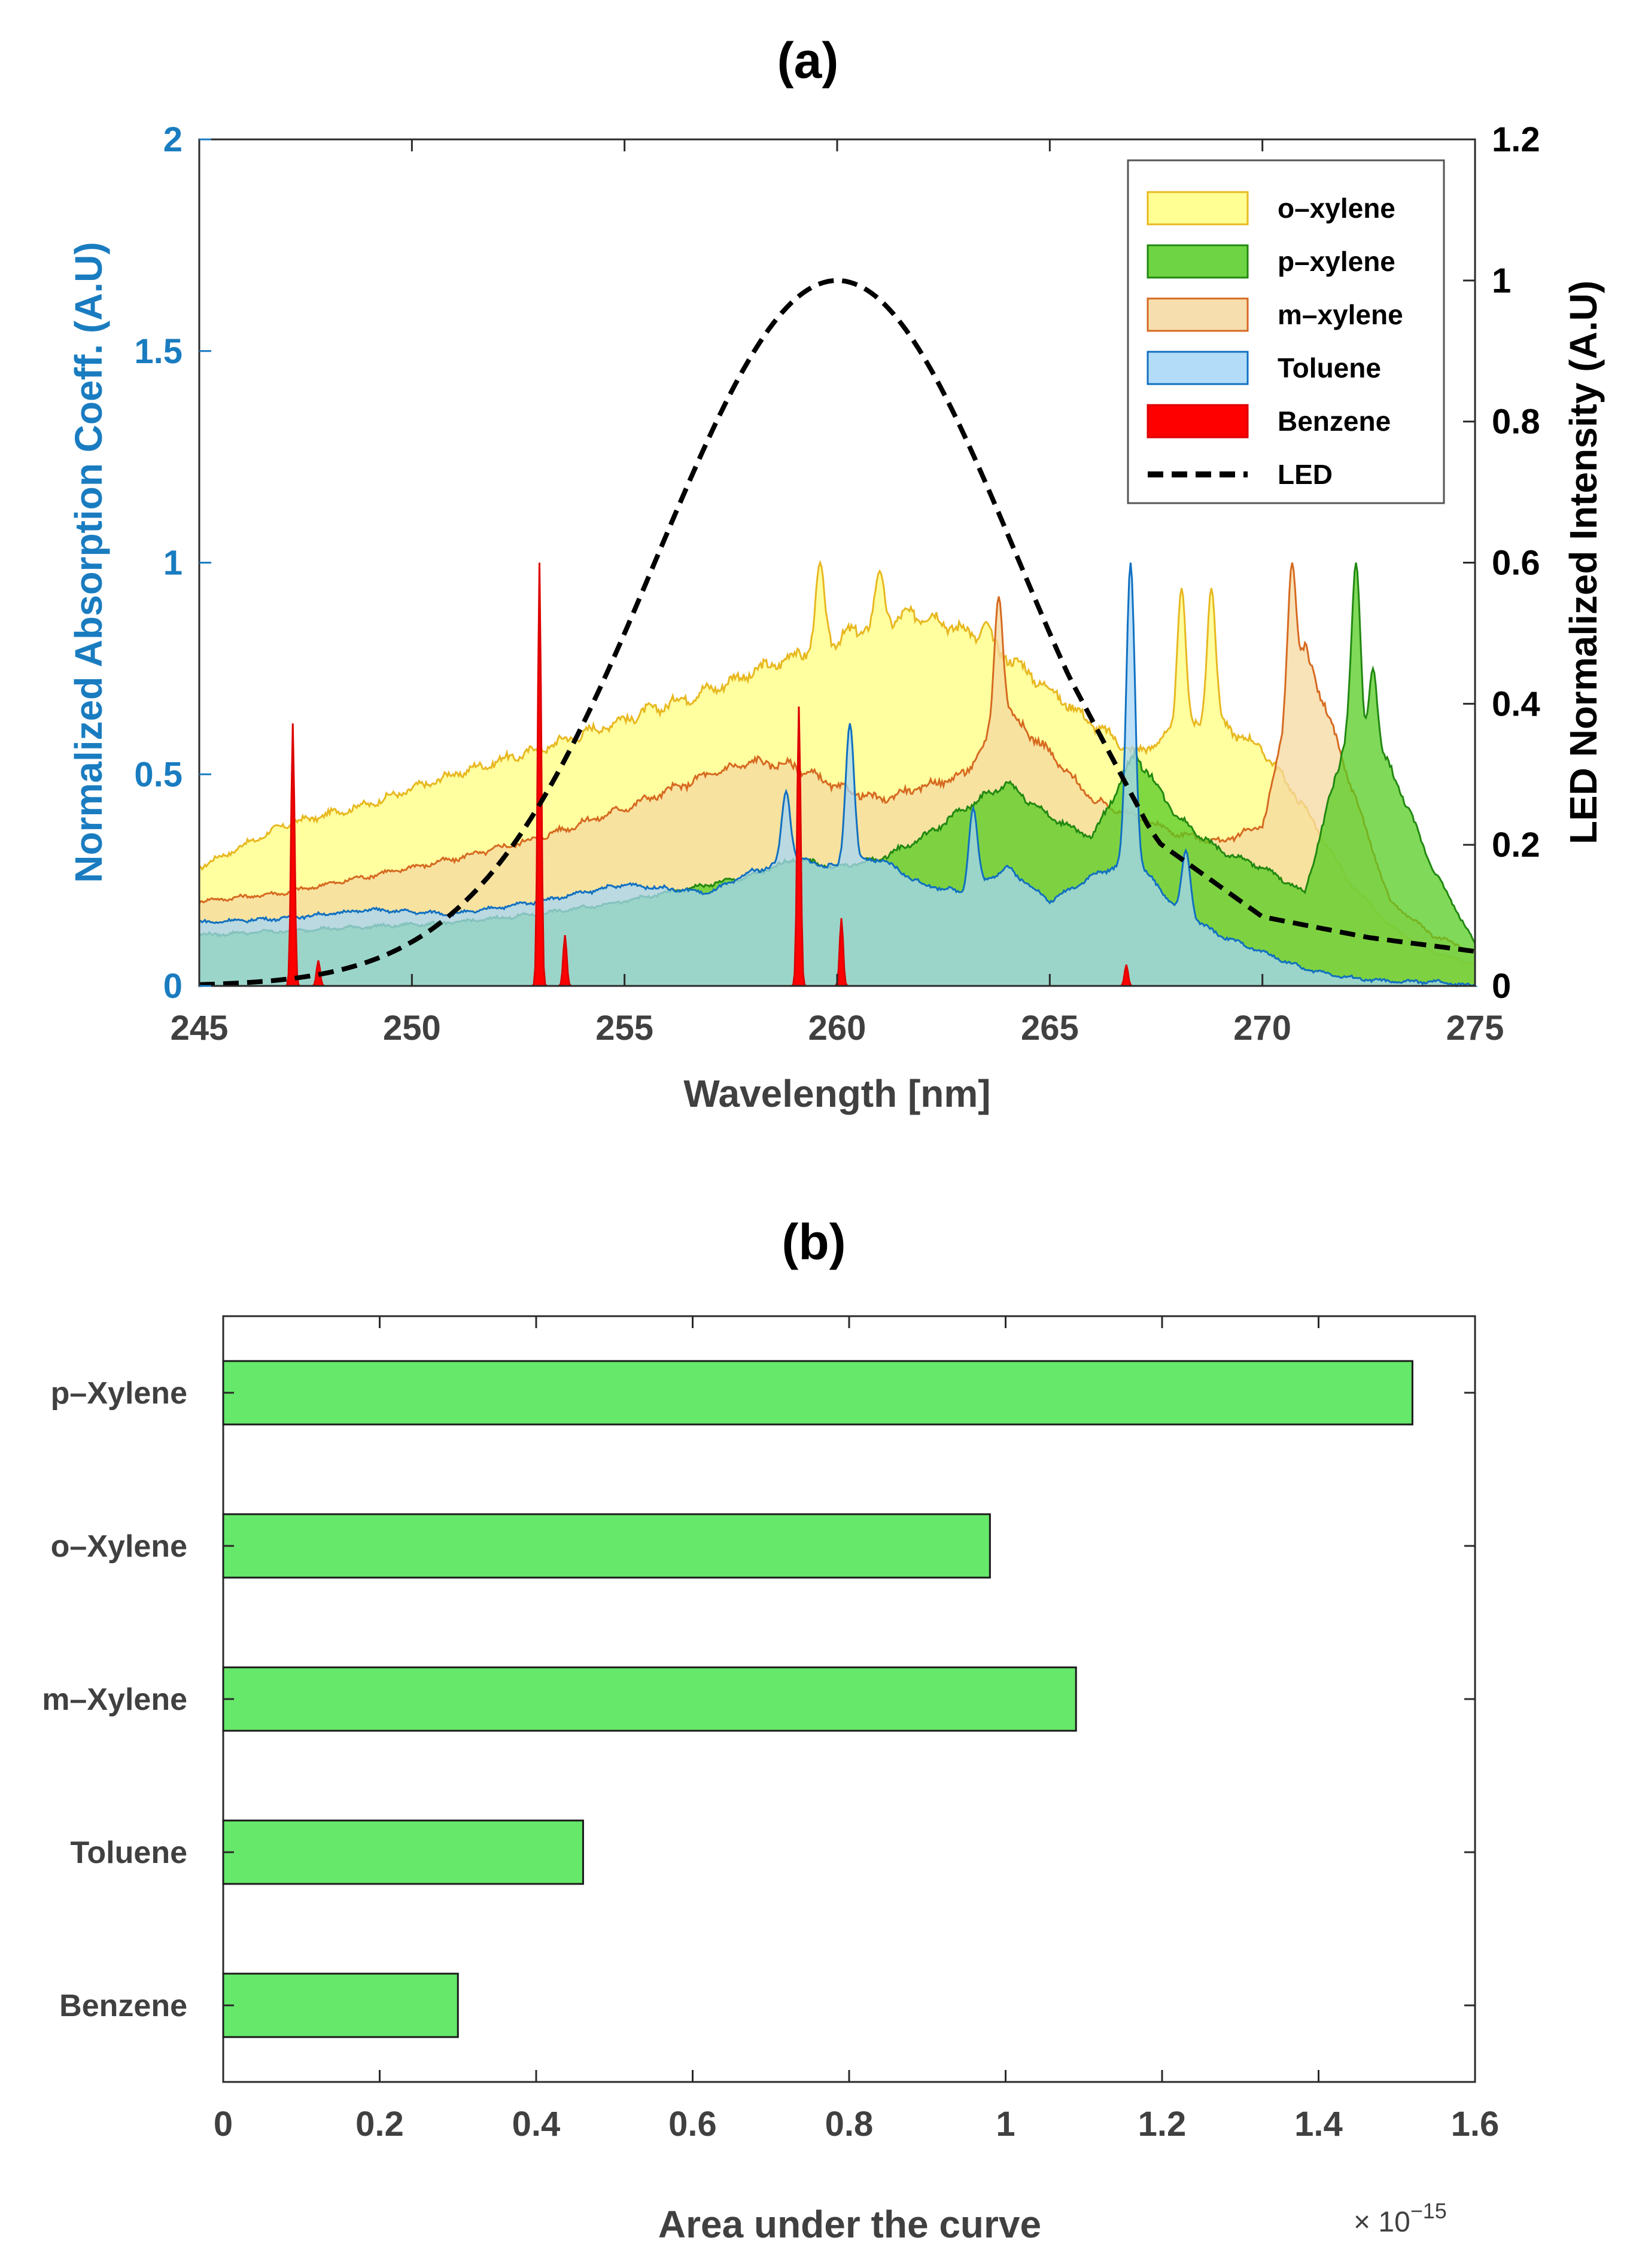  Describe the element at coordinates (1005, 2124) in the screenshot. I see `x-tick-label: 1` at that location.